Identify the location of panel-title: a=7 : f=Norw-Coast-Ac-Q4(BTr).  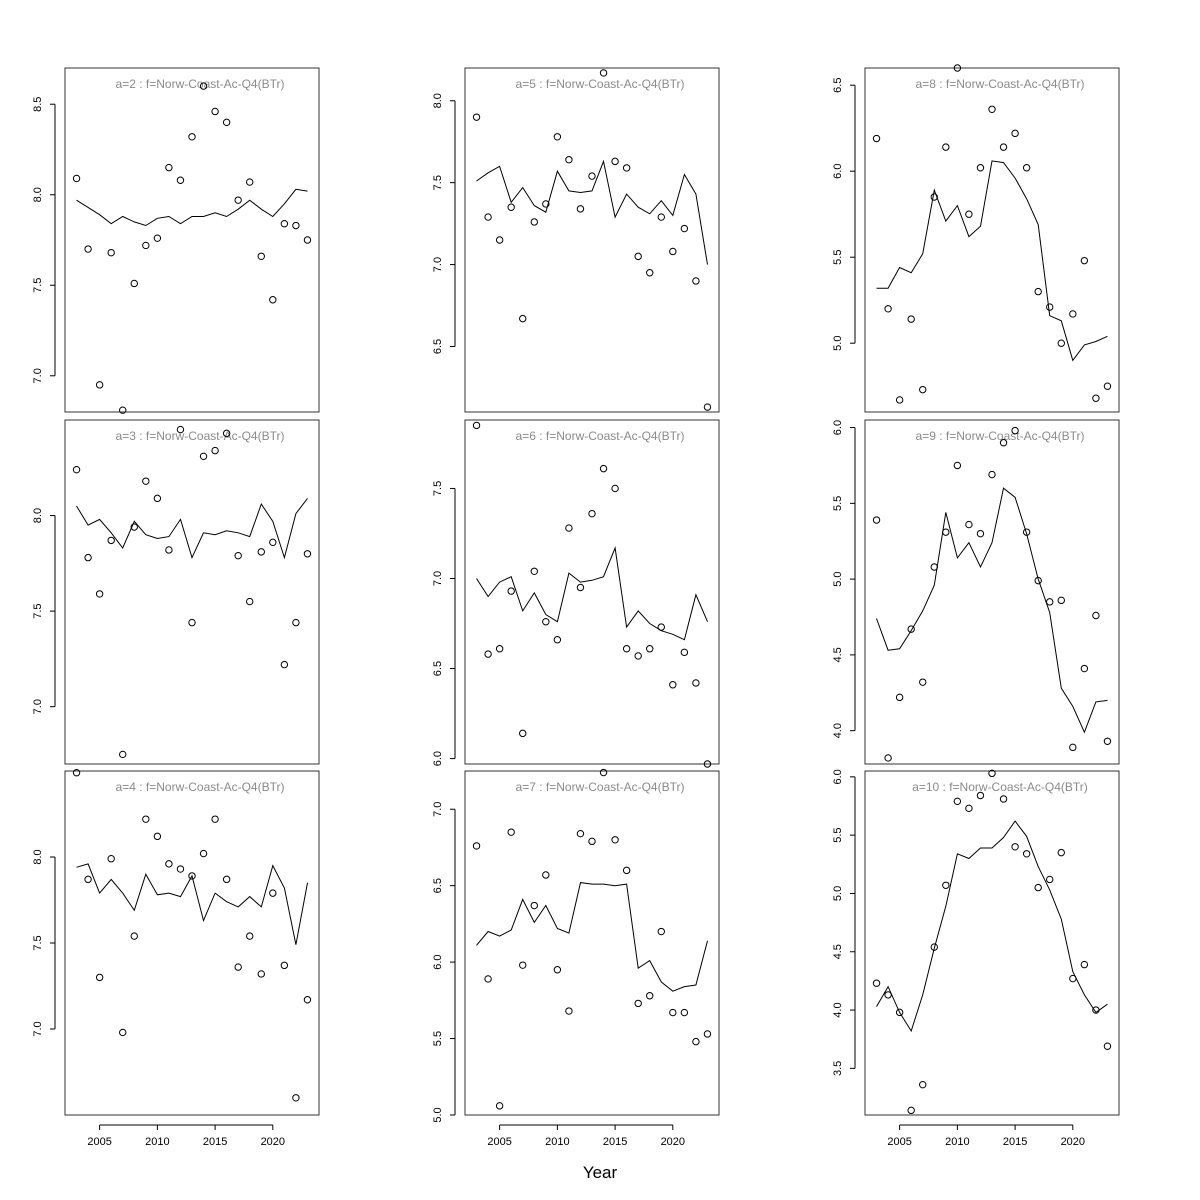
(600, 787).